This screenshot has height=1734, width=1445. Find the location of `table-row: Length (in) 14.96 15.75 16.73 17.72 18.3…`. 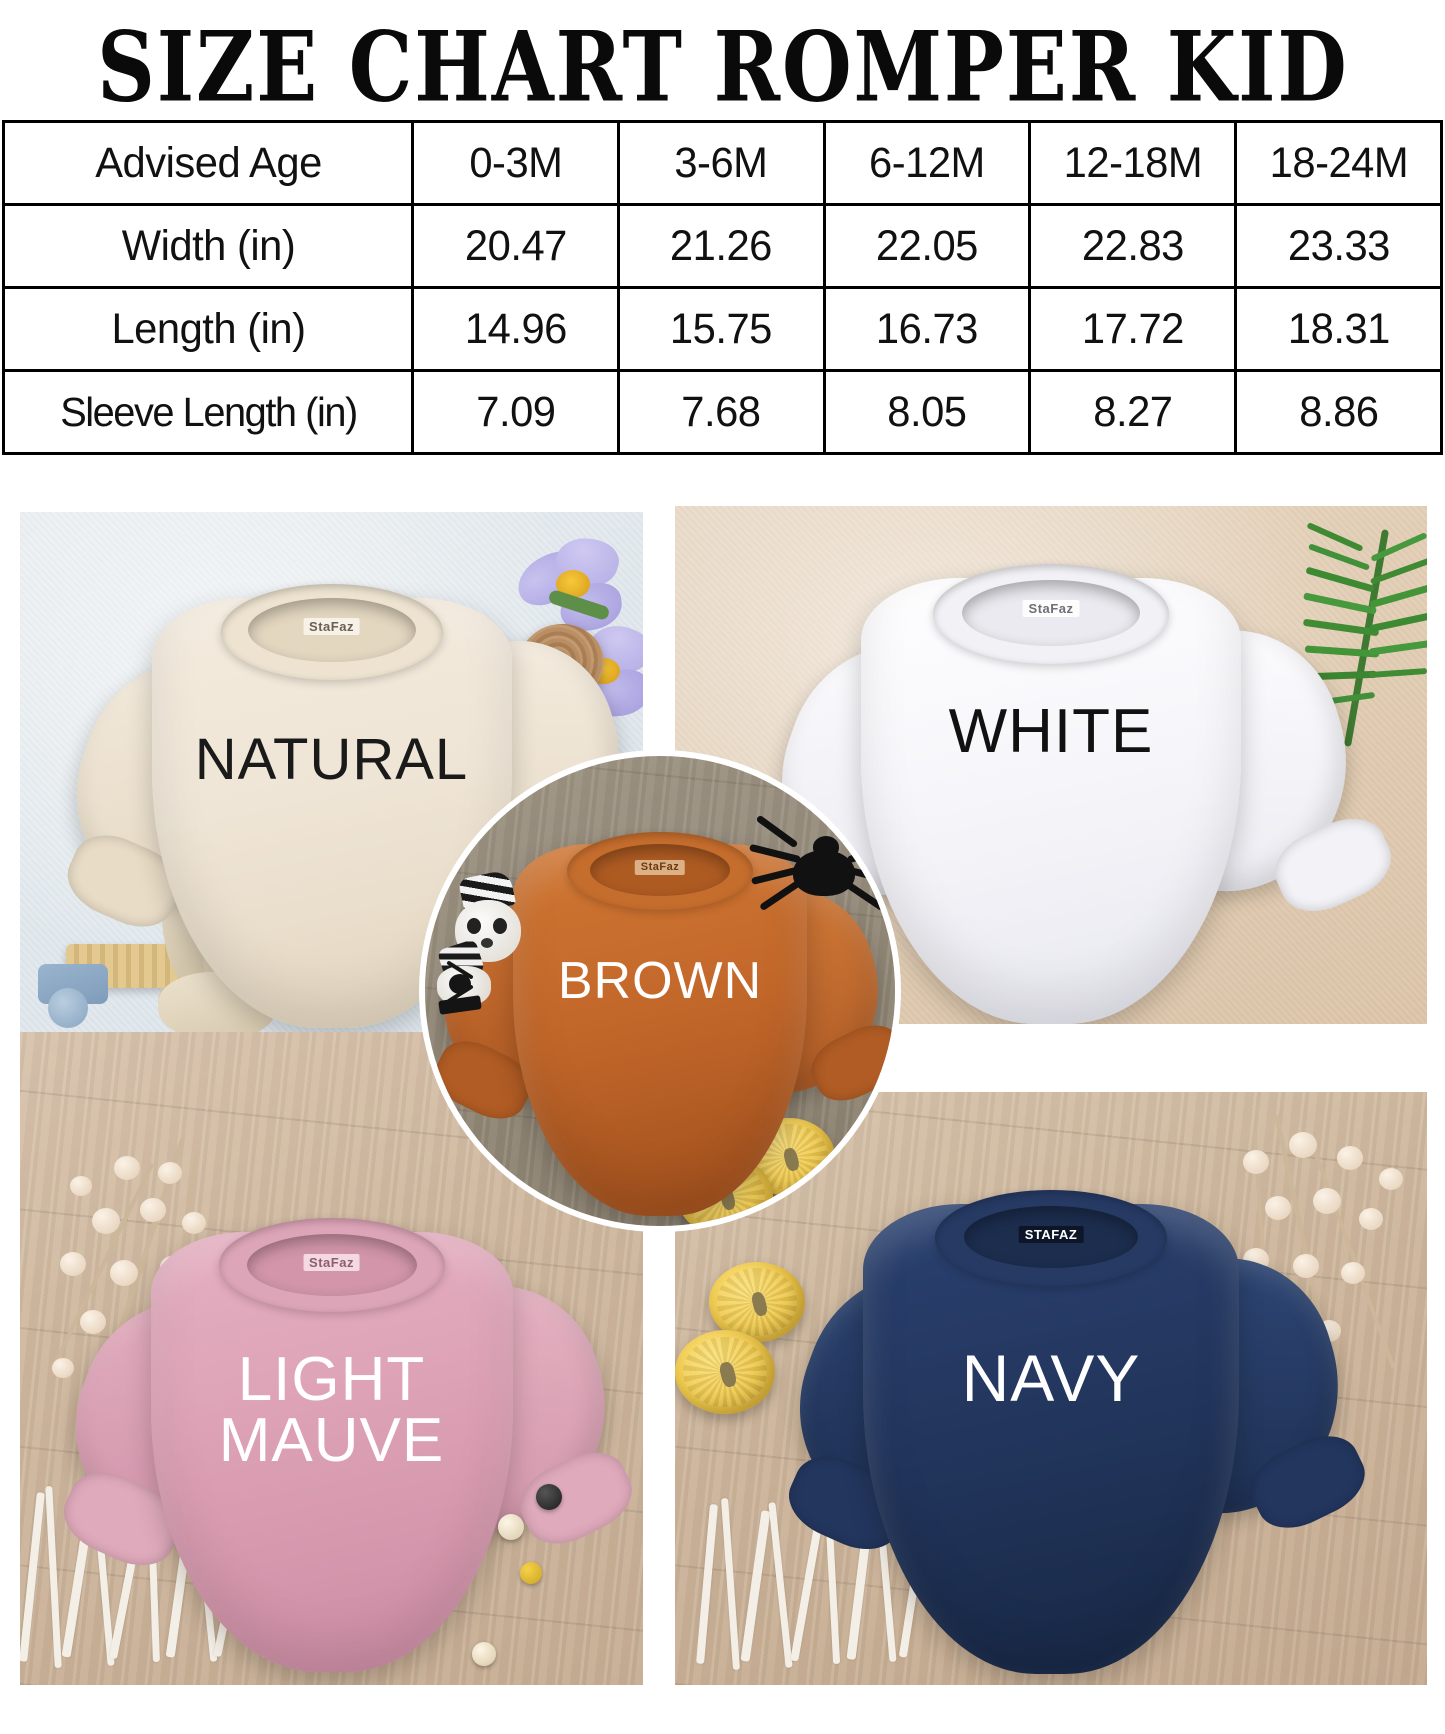

table-row: Length (in) 14.96 15.75 16.73 17.72 18.3… is located at coordinates (723, 329).